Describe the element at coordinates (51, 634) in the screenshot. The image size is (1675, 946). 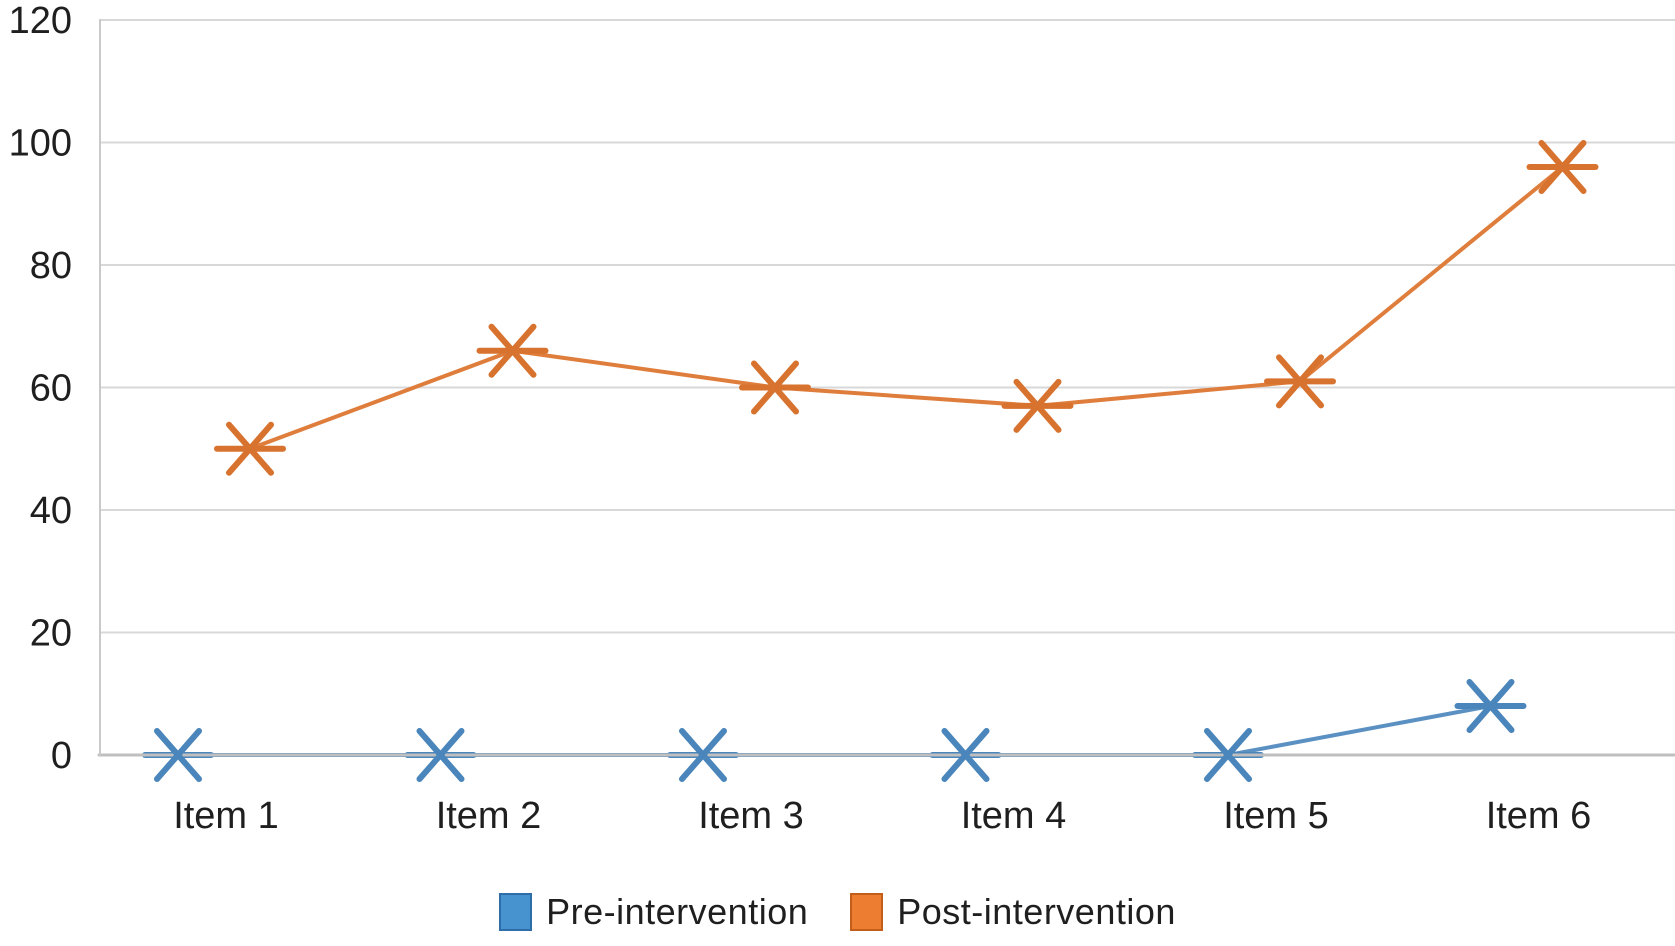
I see `y-tick-label-20: 20` at that location.